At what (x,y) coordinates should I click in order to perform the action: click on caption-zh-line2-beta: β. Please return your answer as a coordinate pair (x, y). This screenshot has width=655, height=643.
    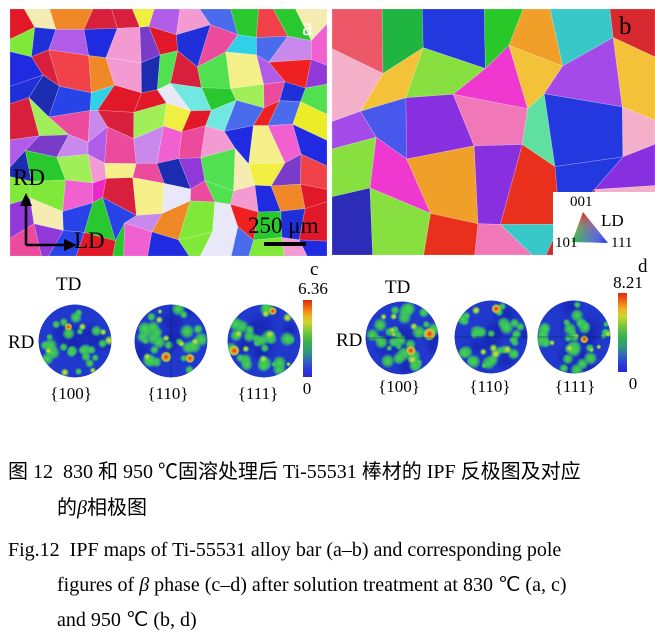
    Looking at the image, I should click on (82, 508).